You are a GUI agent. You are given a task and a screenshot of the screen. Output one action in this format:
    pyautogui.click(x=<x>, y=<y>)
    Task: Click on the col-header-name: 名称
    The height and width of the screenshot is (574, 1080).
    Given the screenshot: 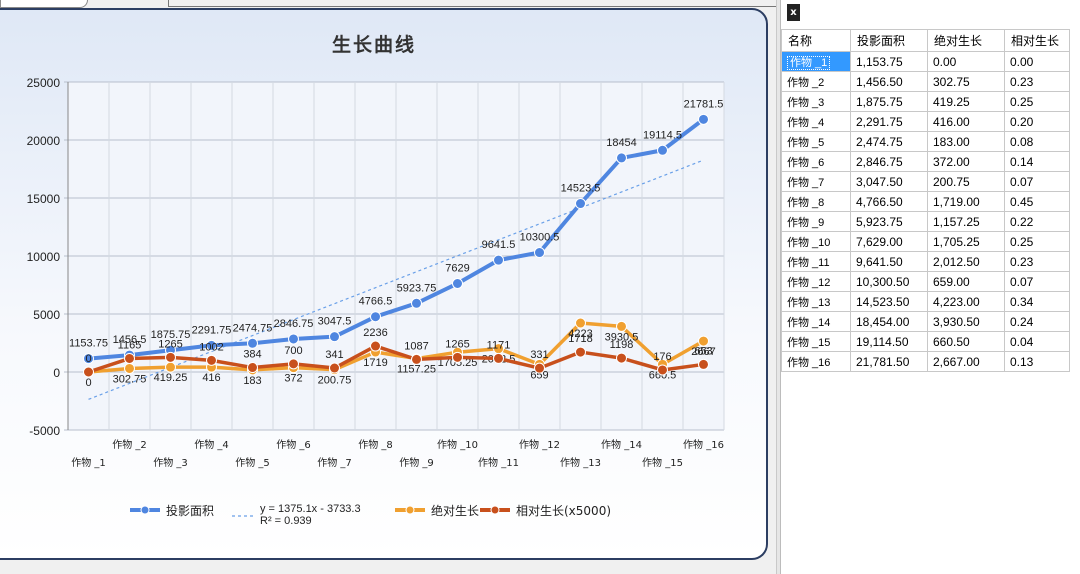 What is the action you would take?
    pyautogui.click(x=816, y=40)
    